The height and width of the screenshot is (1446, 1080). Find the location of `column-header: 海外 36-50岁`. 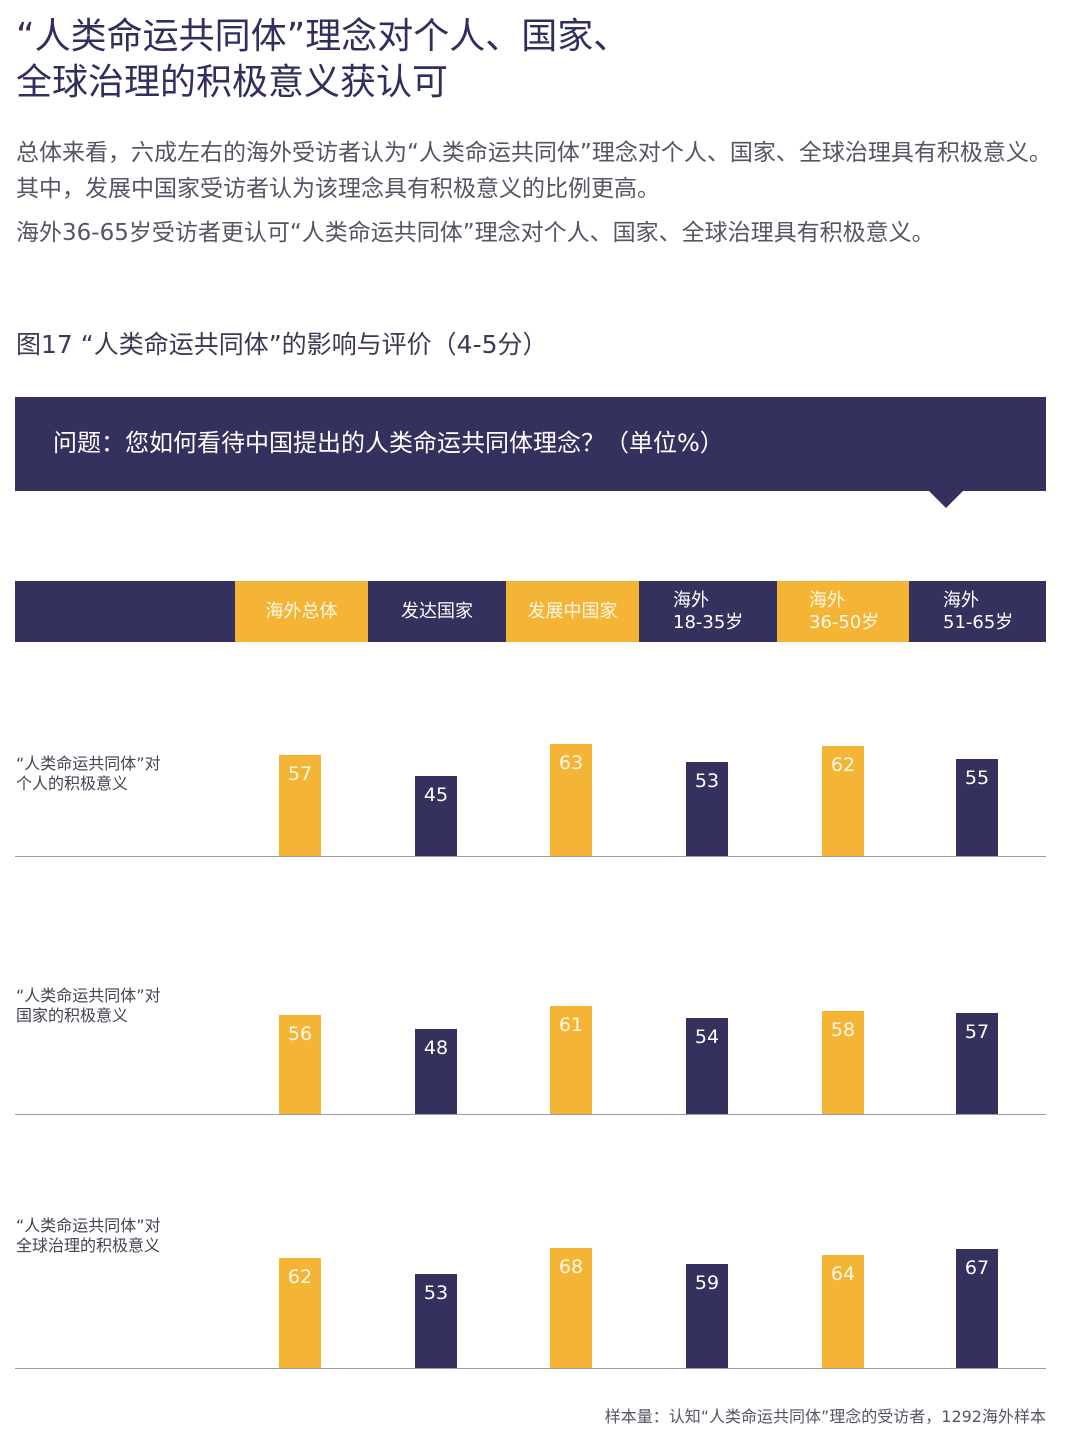

column-header: 海外 36-50岁 is located at coordinates (843, 611).